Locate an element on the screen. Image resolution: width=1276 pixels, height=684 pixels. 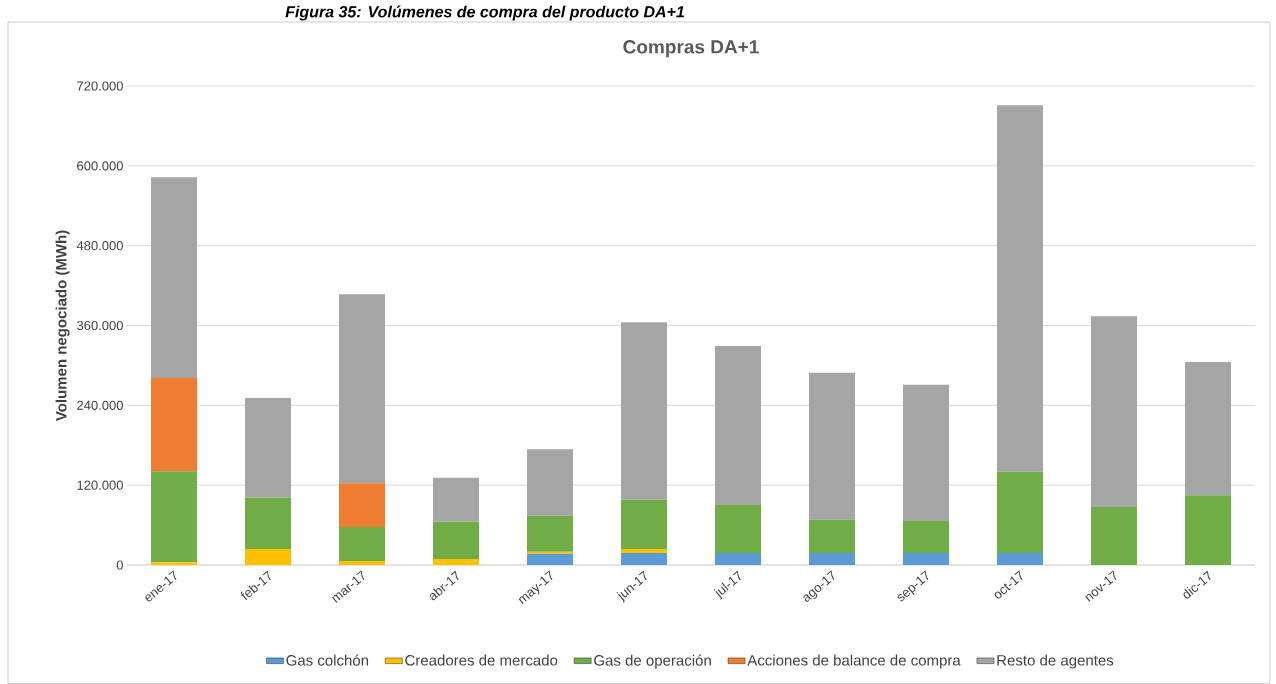
legend-label: Acciones de balance de compra is located at coordinates (854, 661).